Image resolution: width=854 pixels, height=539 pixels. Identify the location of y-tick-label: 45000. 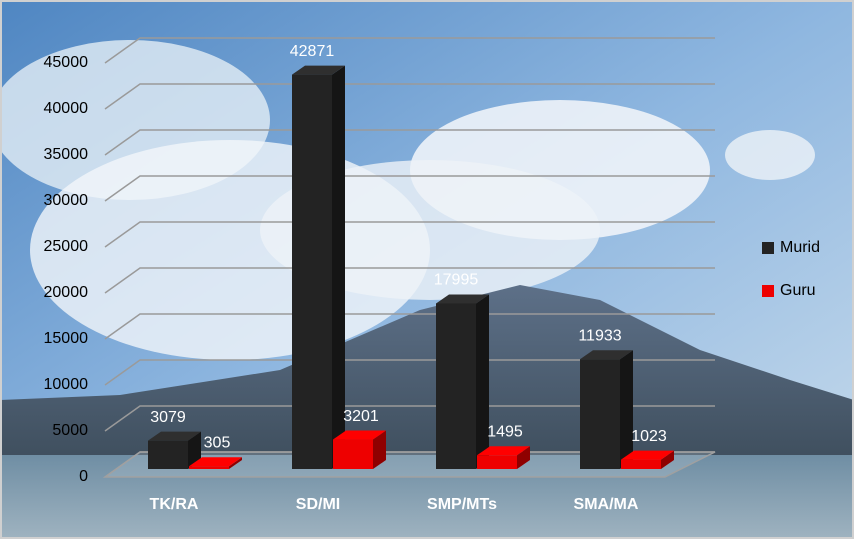
(66, 62).